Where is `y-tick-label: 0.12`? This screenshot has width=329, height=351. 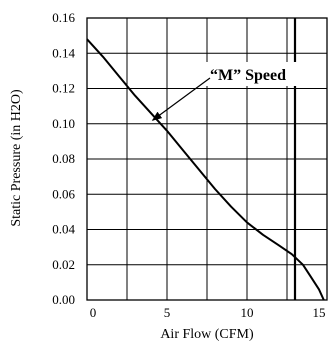
y-tick-label: 0.12 is located at coordinates (63, 88).